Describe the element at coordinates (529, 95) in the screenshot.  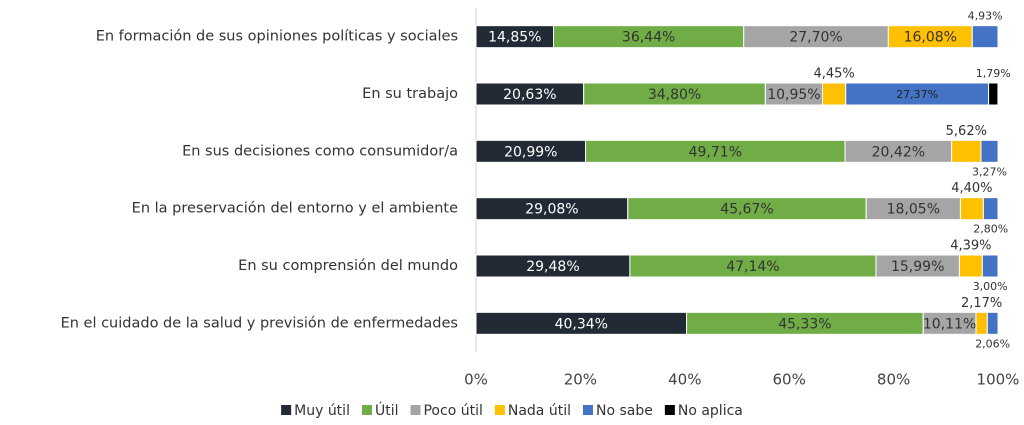
I see `data-label: 20,63%` at that location.